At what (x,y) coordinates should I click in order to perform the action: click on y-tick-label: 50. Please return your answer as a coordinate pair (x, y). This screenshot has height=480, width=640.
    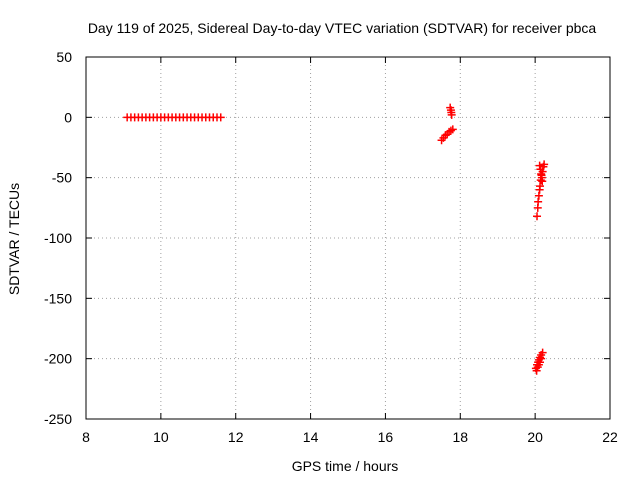
    Looking at the image, I should click on (64, 57).